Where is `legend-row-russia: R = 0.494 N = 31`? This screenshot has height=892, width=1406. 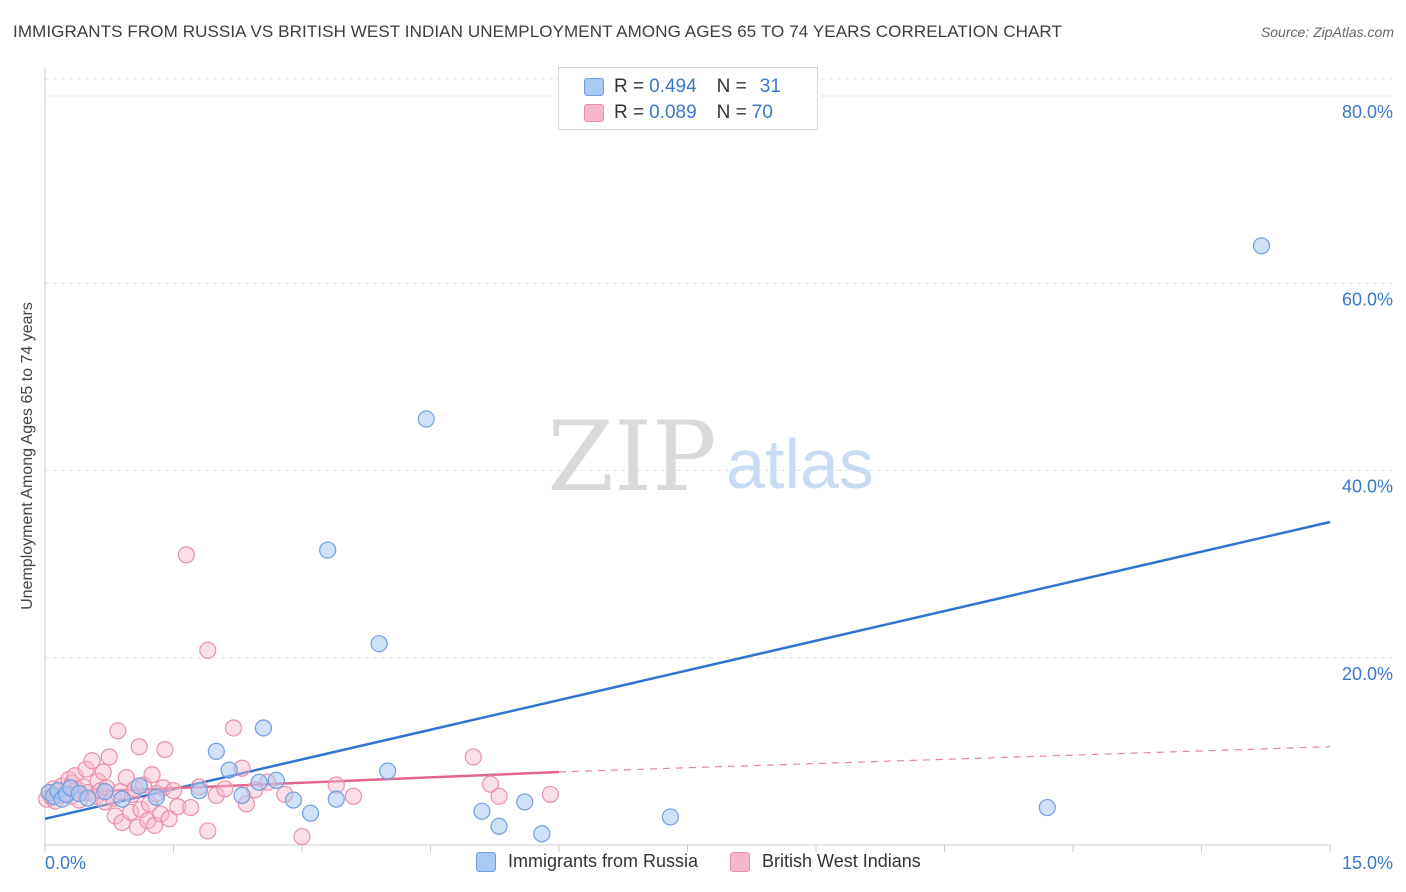 legend-row-russia: R = 0.494 N = 31 is located at coordinates (682, 87).